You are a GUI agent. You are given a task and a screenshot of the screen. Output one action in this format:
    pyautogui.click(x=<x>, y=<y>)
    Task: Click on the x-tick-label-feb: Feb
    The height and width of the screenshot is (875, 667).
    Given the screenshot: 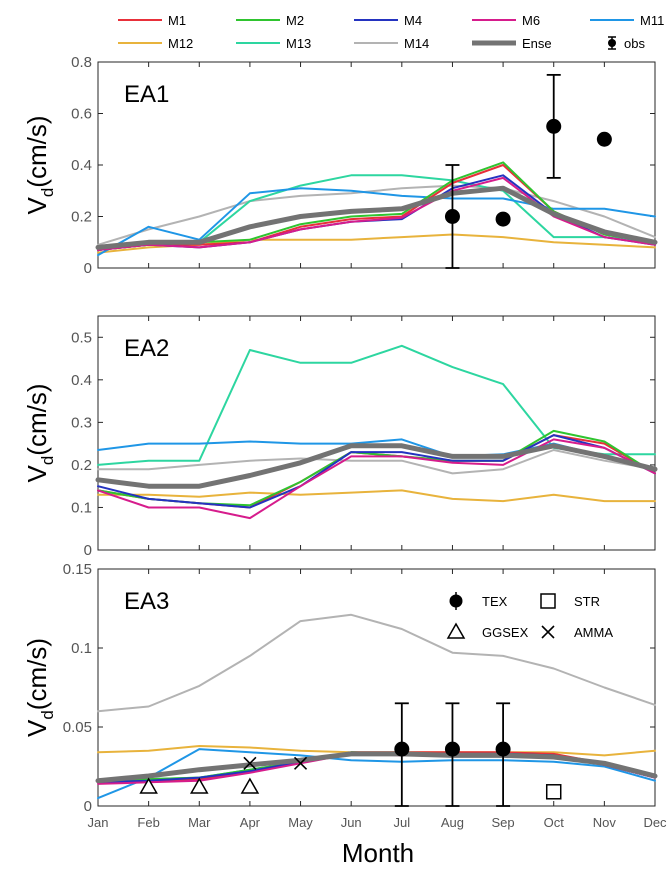 What is the action you would take?
    pyautogui.click(x=148, y=822)
    